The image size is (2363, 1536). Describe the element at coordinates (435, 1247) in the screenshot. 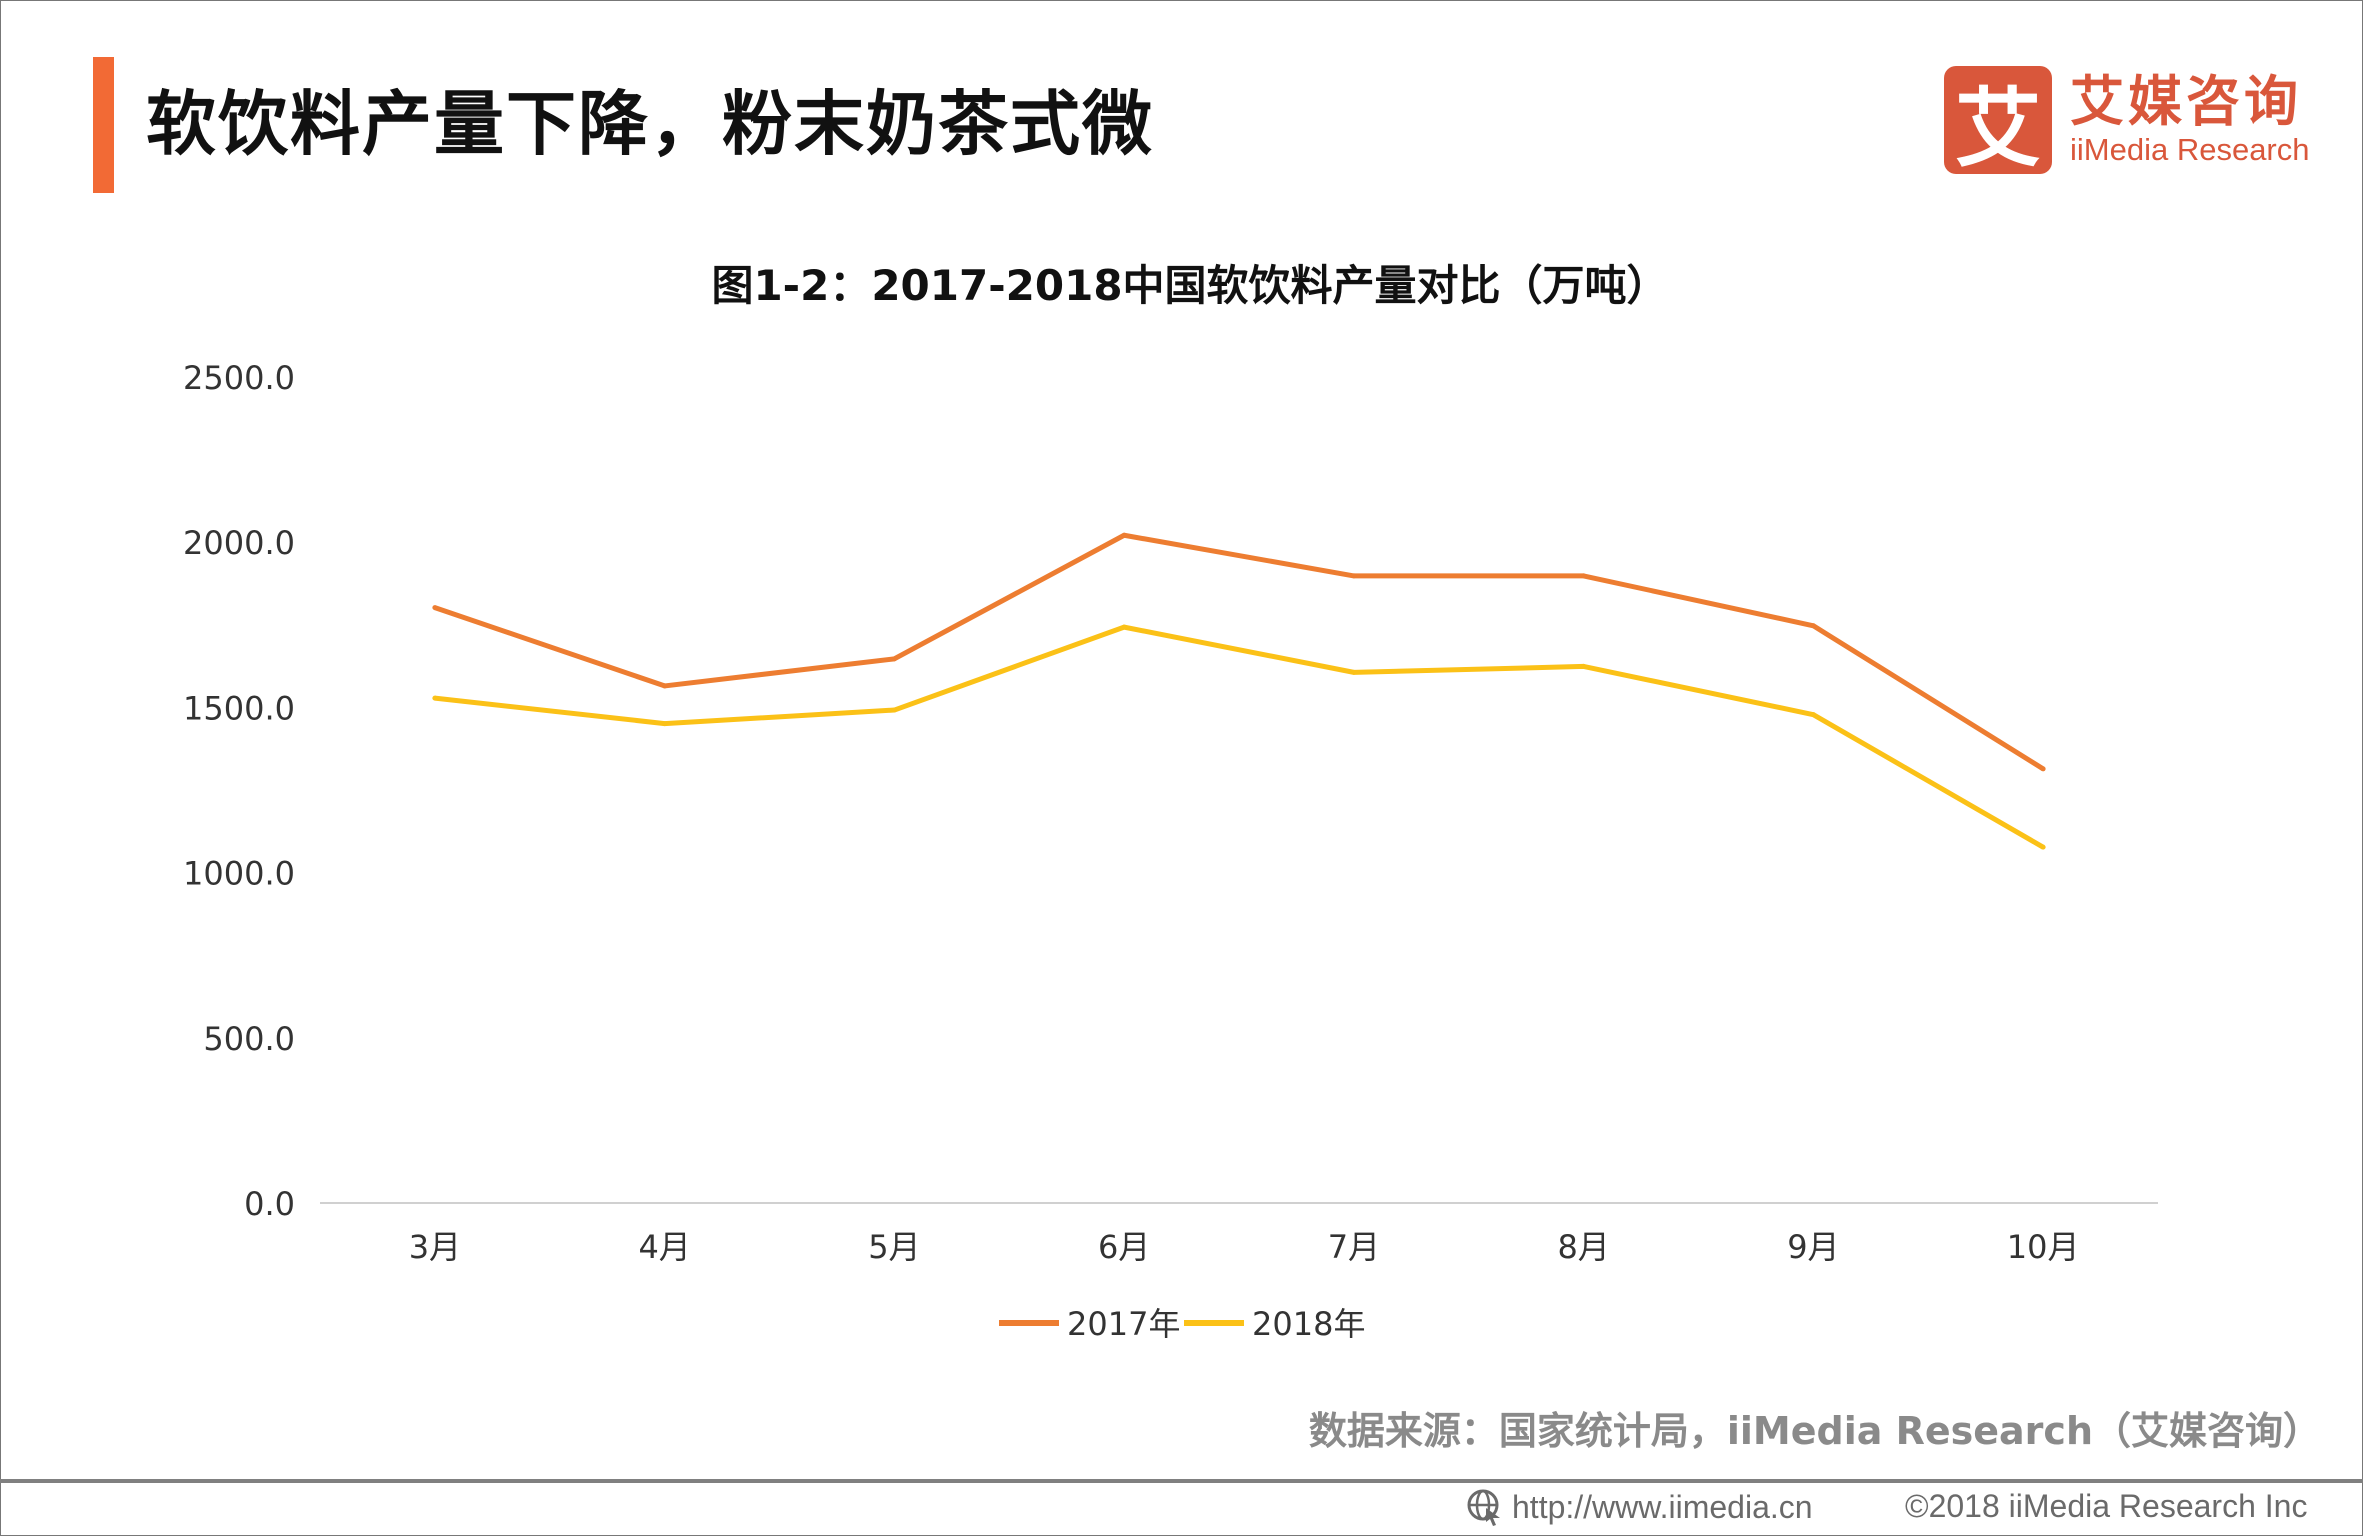

I see `x-tick-label: 3月` at that location.